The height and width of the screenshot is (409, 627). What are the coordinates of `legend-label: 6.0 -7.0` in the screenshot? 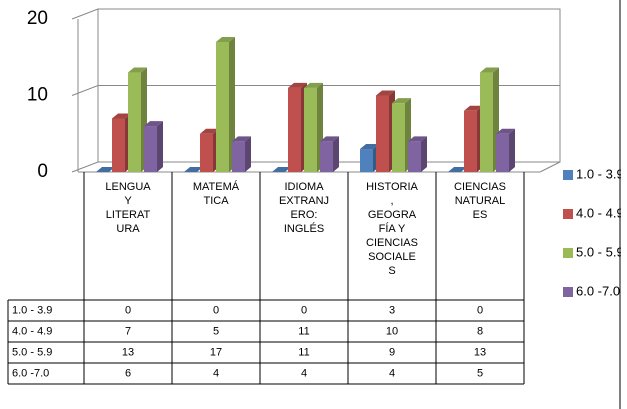 It's located at (598, 290).